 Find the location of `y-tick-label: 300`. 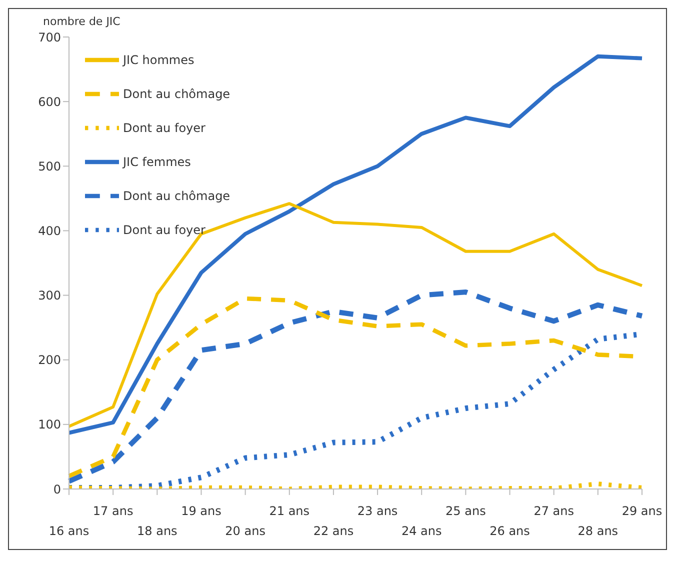

y-tick-label: 300 is located at coordinates (49, 295).